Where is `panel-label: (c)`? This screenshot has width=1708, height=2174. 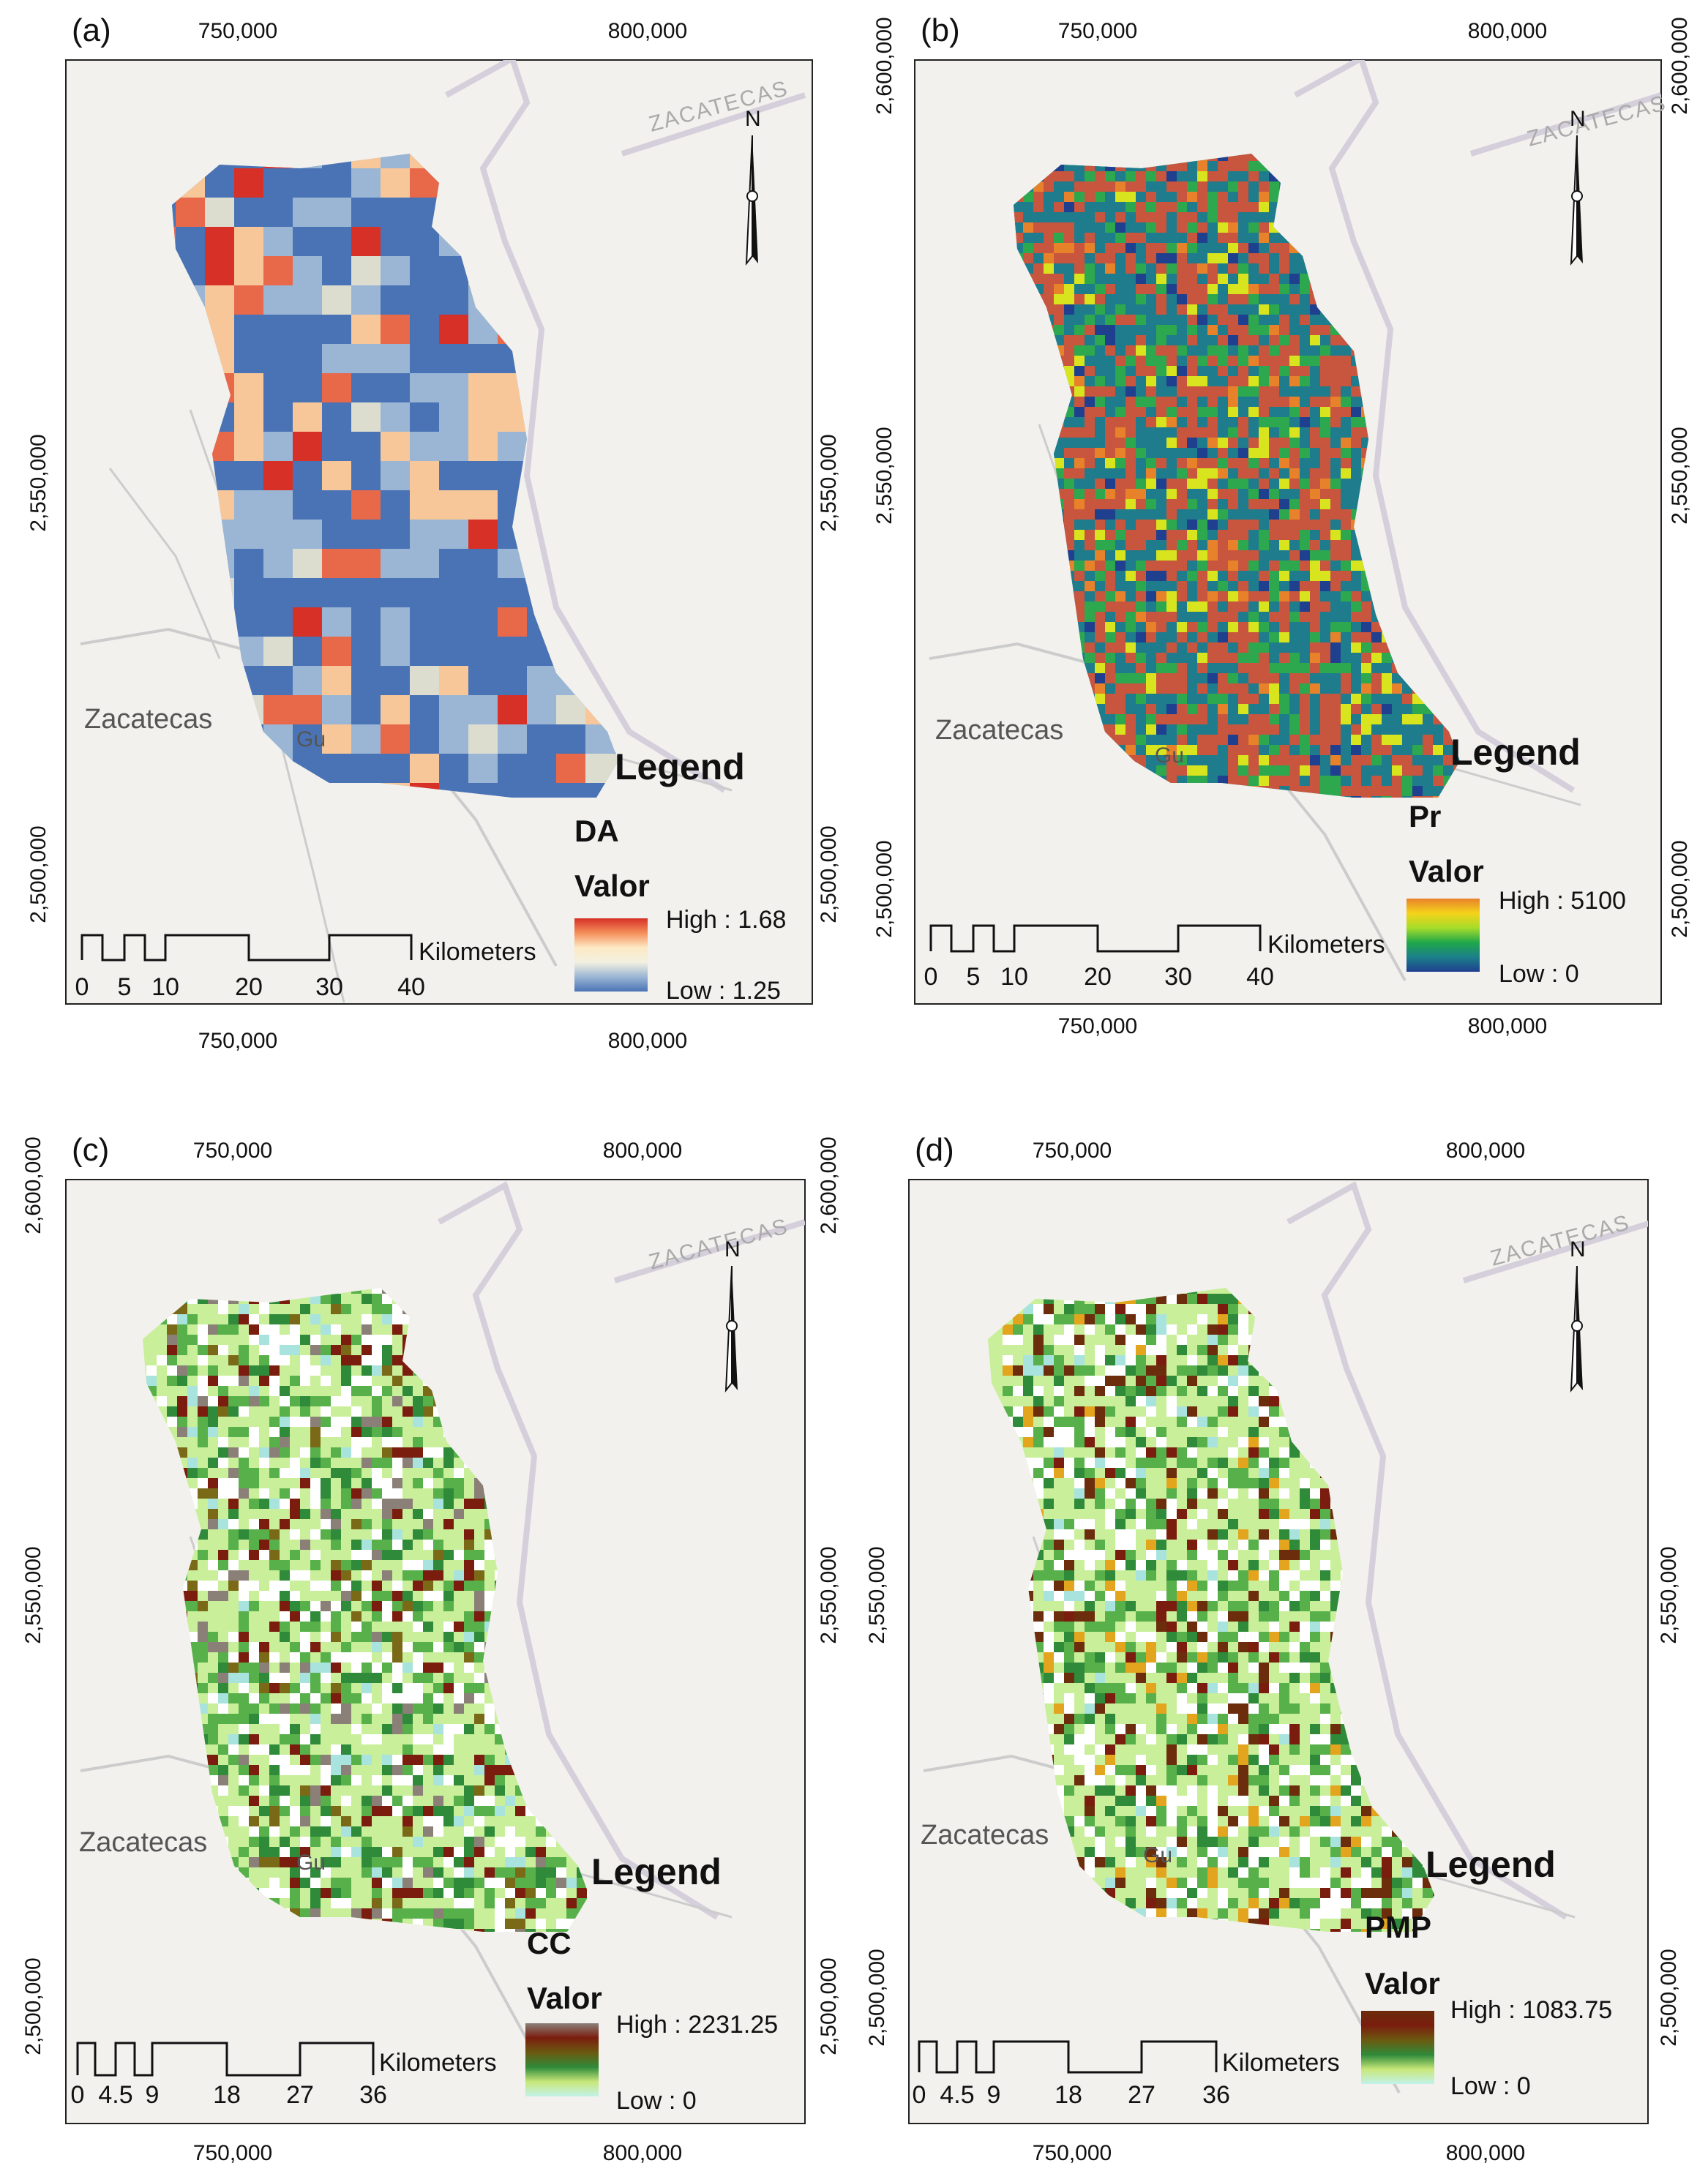 panel-label: (c) is located at coordinates (90, 1150).